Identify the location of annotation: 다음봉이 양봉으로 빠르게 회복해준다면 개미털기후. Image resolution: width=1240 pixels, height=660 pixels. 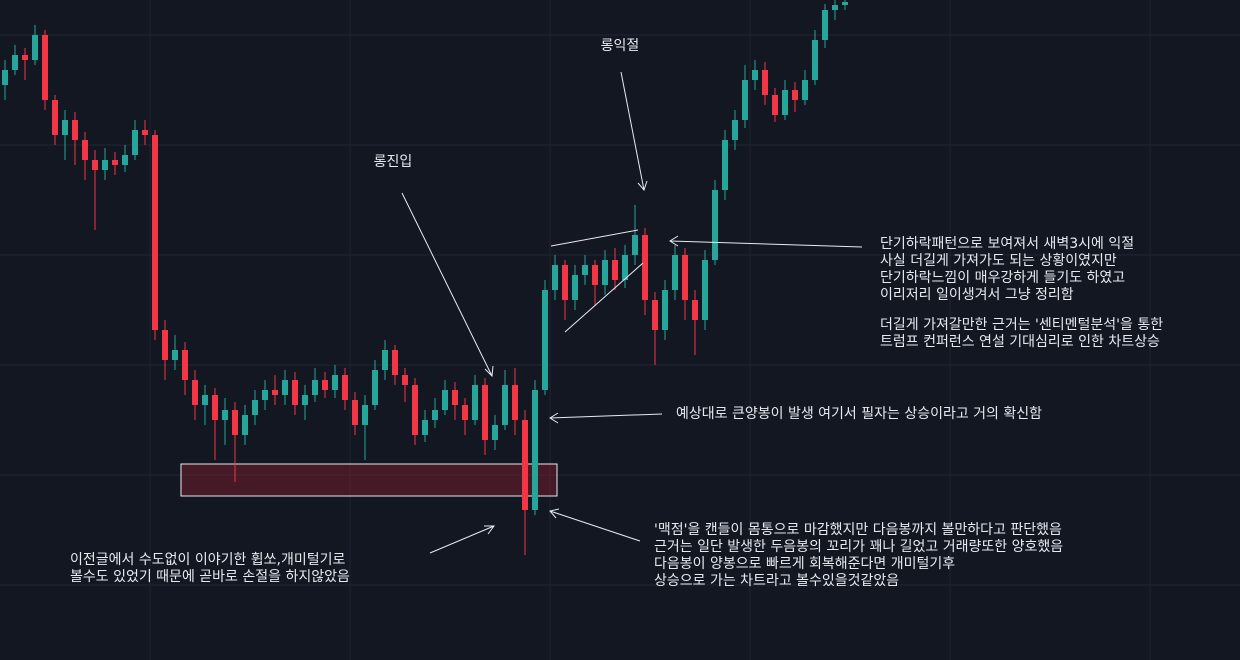
(804, 564).